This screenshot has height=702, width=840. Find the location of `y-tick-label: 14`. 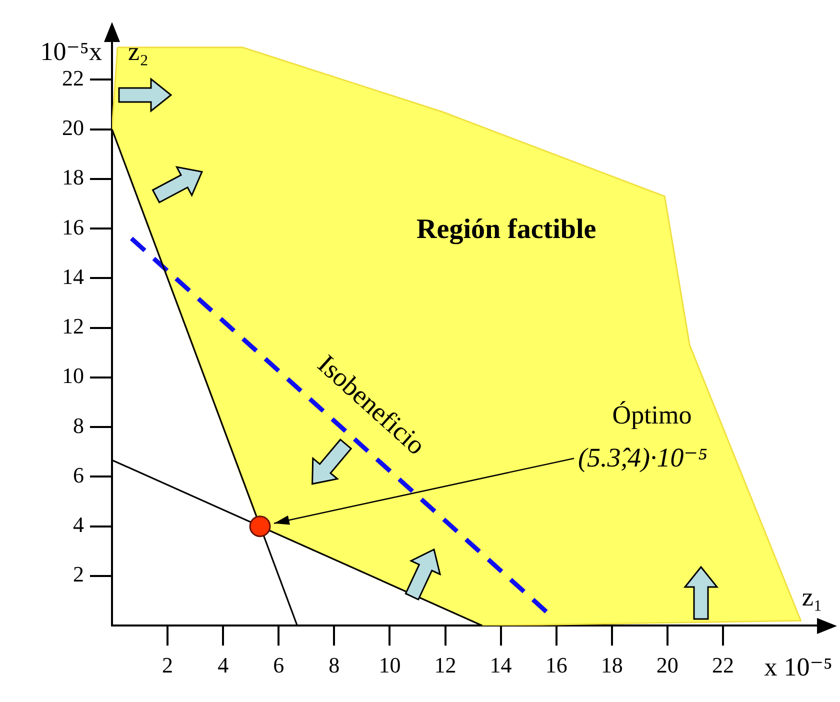

y-tick-label: 14 is located at coordinates (73, 276).